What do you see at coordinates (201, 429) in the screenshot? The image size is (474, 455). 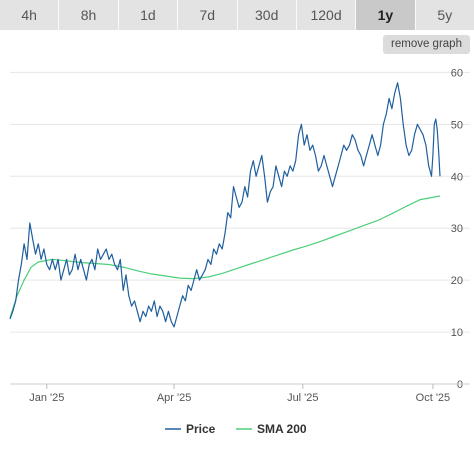 I see `legend-label: Price` at bounding box center [201, 429].